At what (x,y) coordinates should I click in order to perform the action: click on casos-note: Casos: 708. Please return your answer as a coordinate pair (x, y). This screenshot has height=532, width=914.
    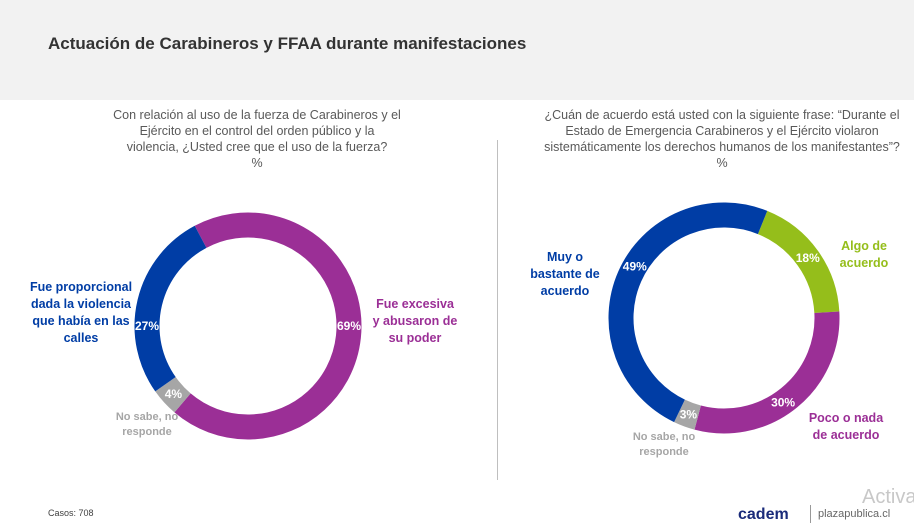
    Looking at the image, I should click on (71, 513).